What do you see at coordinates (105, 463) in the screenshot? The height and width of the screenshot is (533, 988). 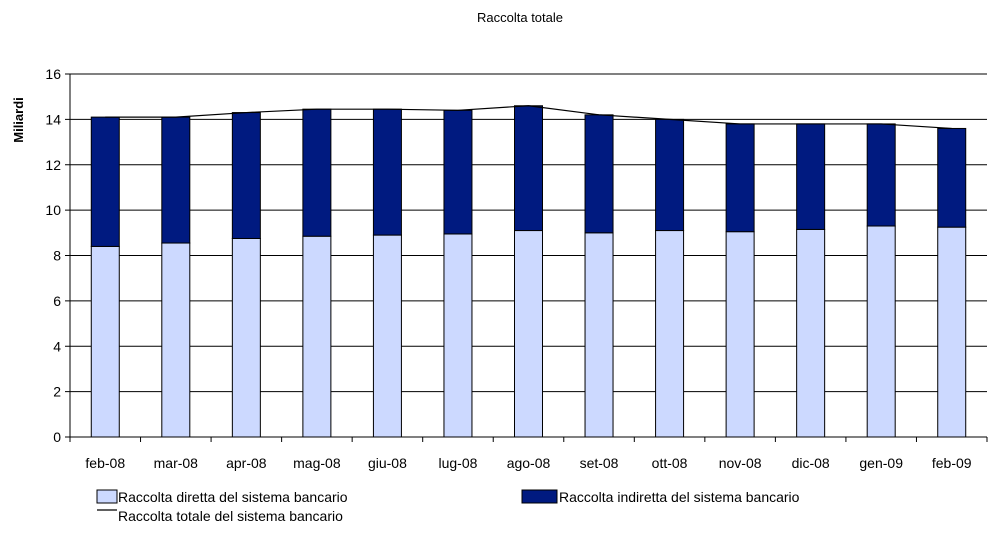 I see `x-tick-label: feb-08` at bounding box center [105, 463].